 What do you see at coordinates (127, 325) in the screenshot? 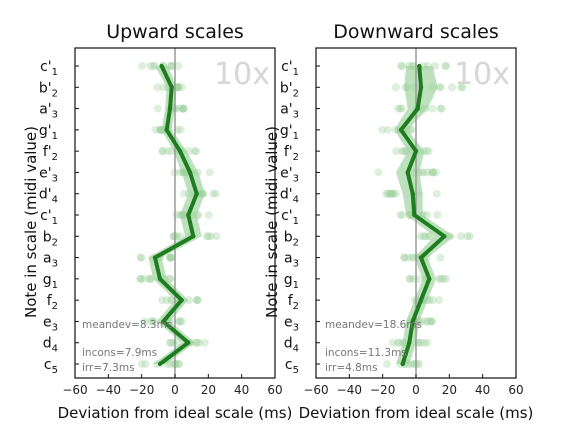
I see `annotation-meandev: meandev=8.3ms` at bounding box center [127, 325].